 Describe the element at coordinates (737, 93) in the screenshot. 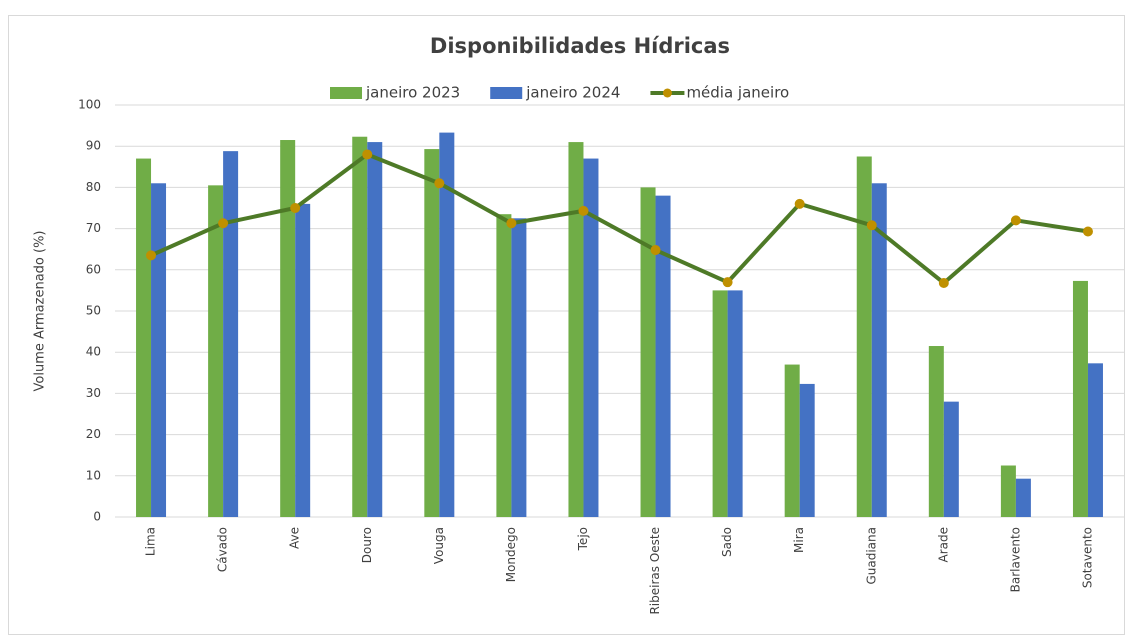

I see `legend-label: média janeiro` at that location.